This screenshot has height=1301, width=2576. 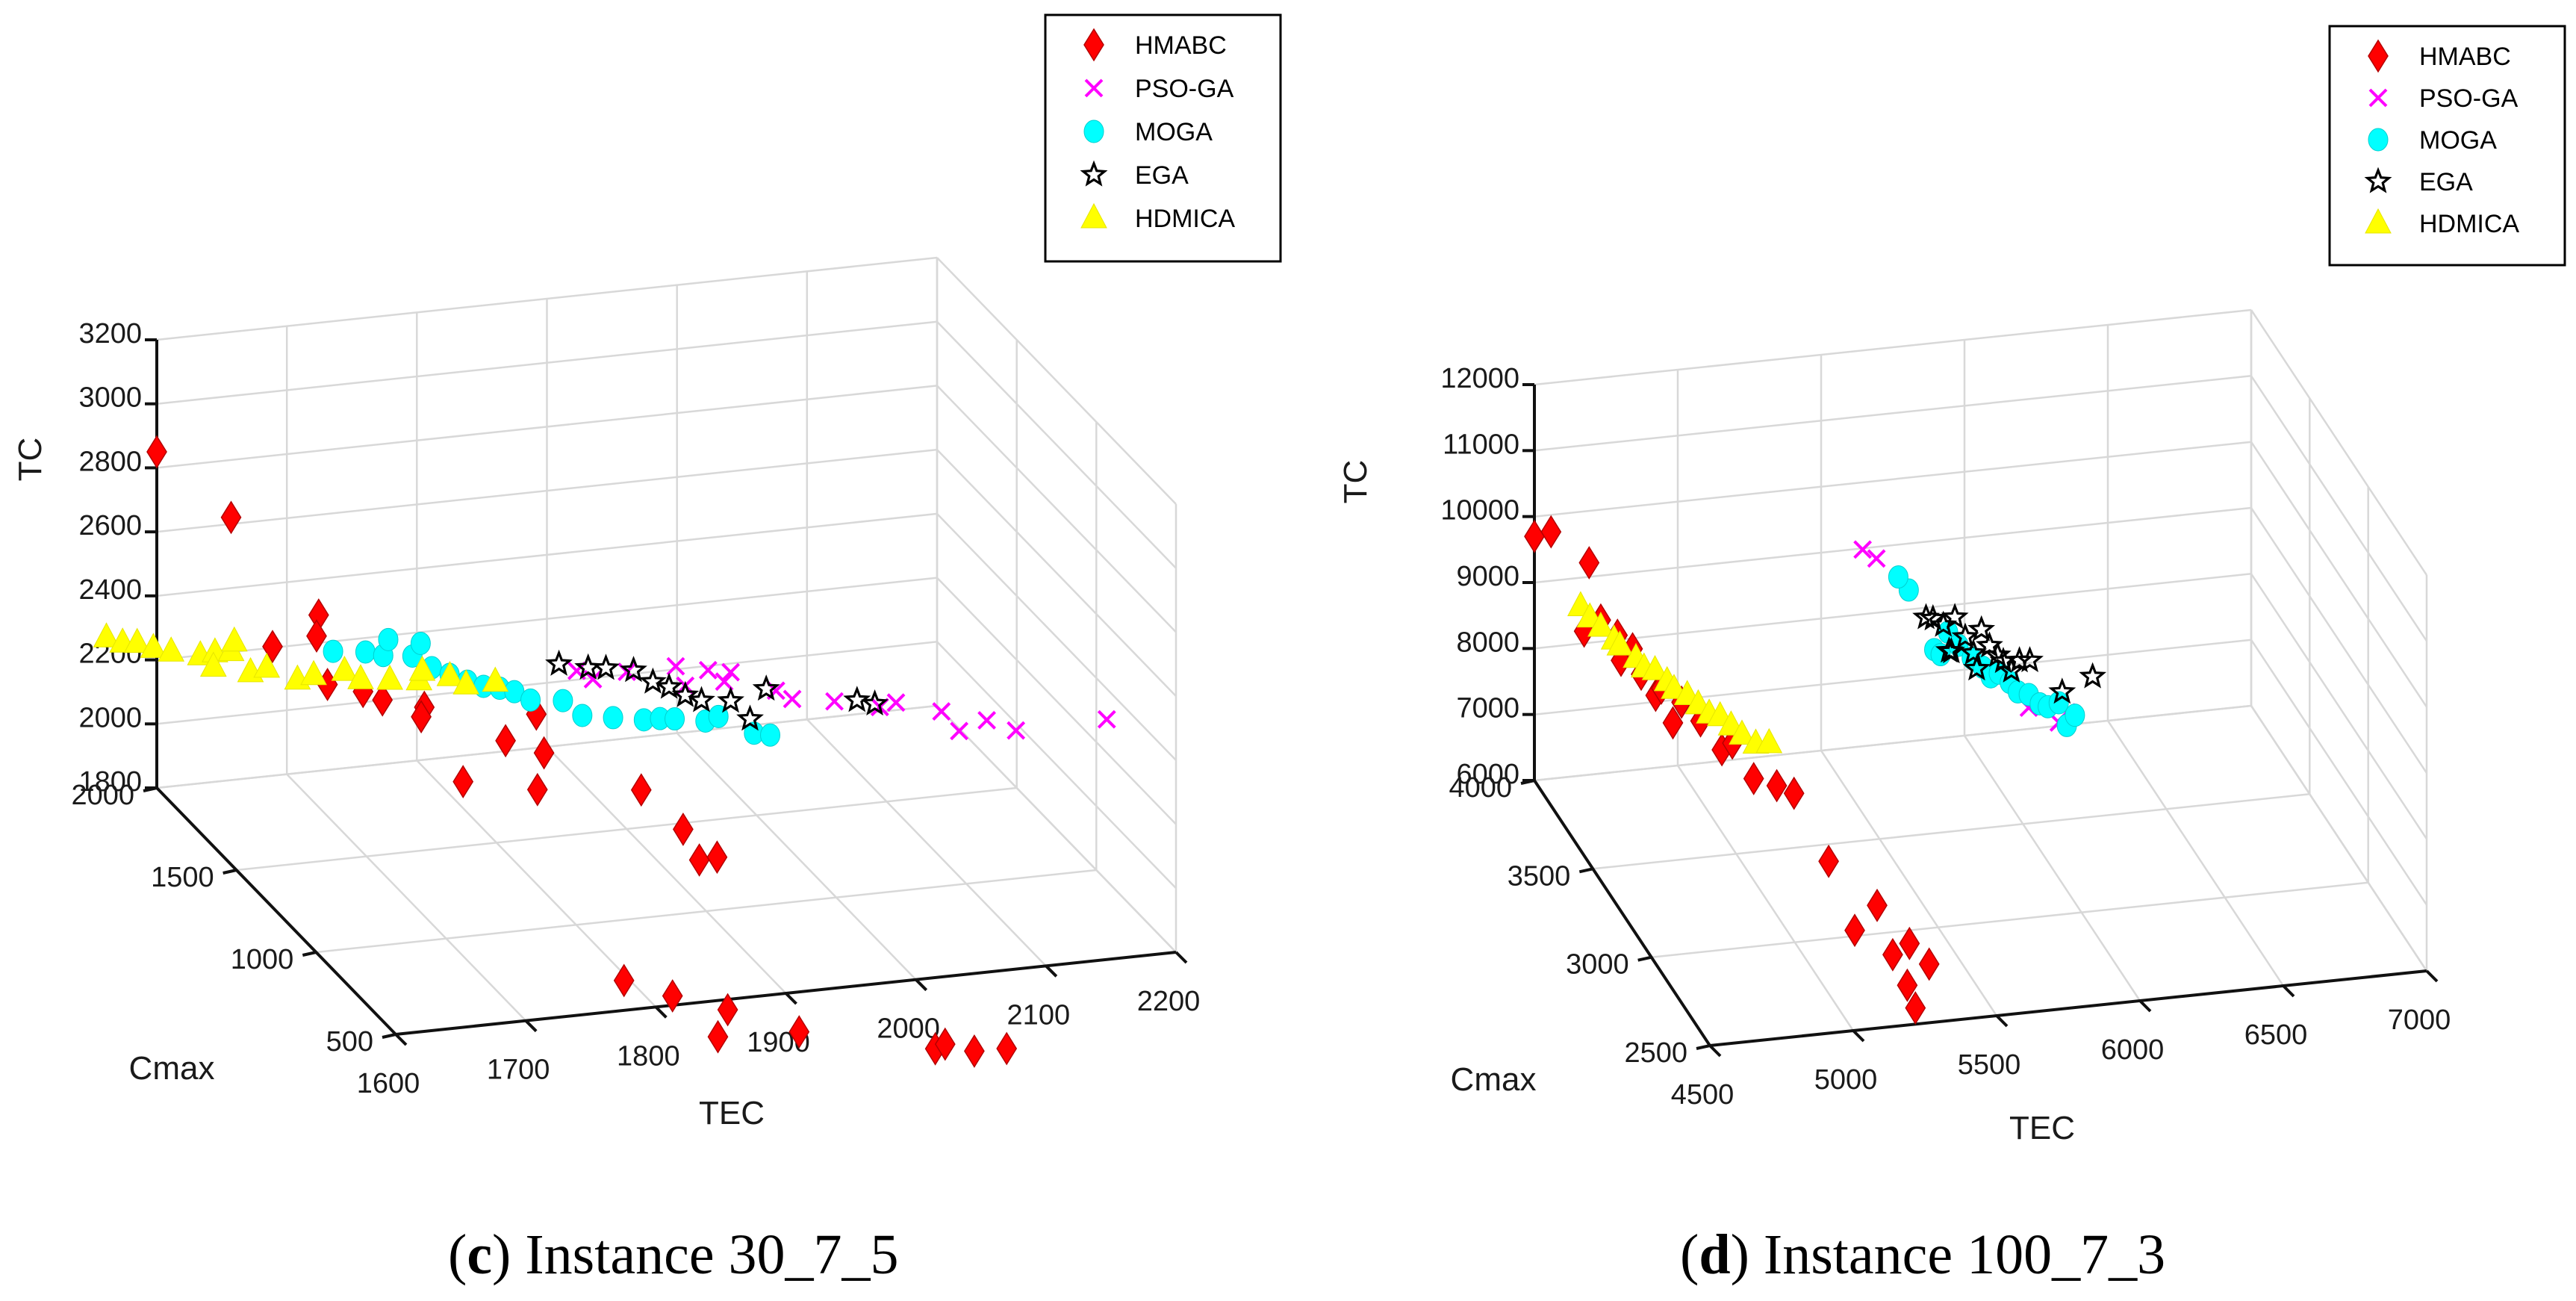 What do you see at coordinates (1703, 1095) in the screenshot?
I see `x-tick-label: 4500` at bounding box center [1703, 1095].